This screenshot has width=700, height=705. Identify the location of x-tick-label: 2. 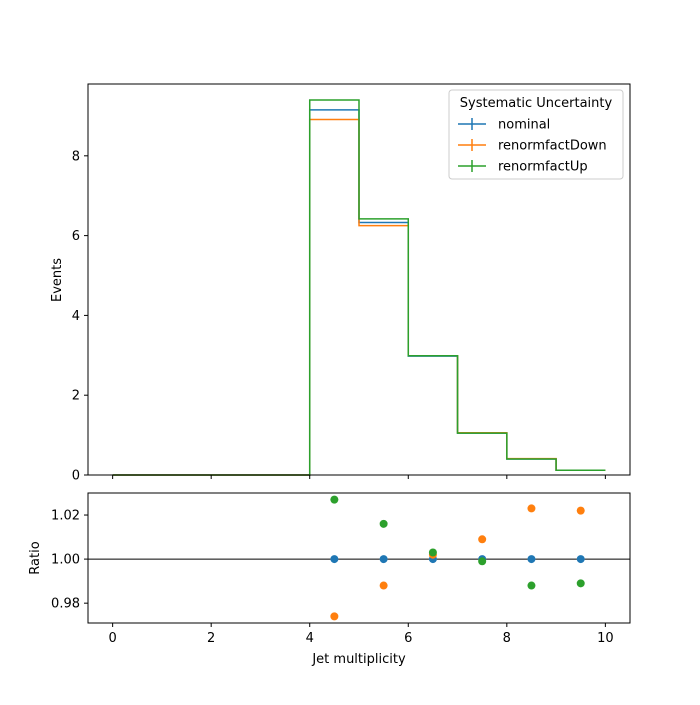
(211, 638).